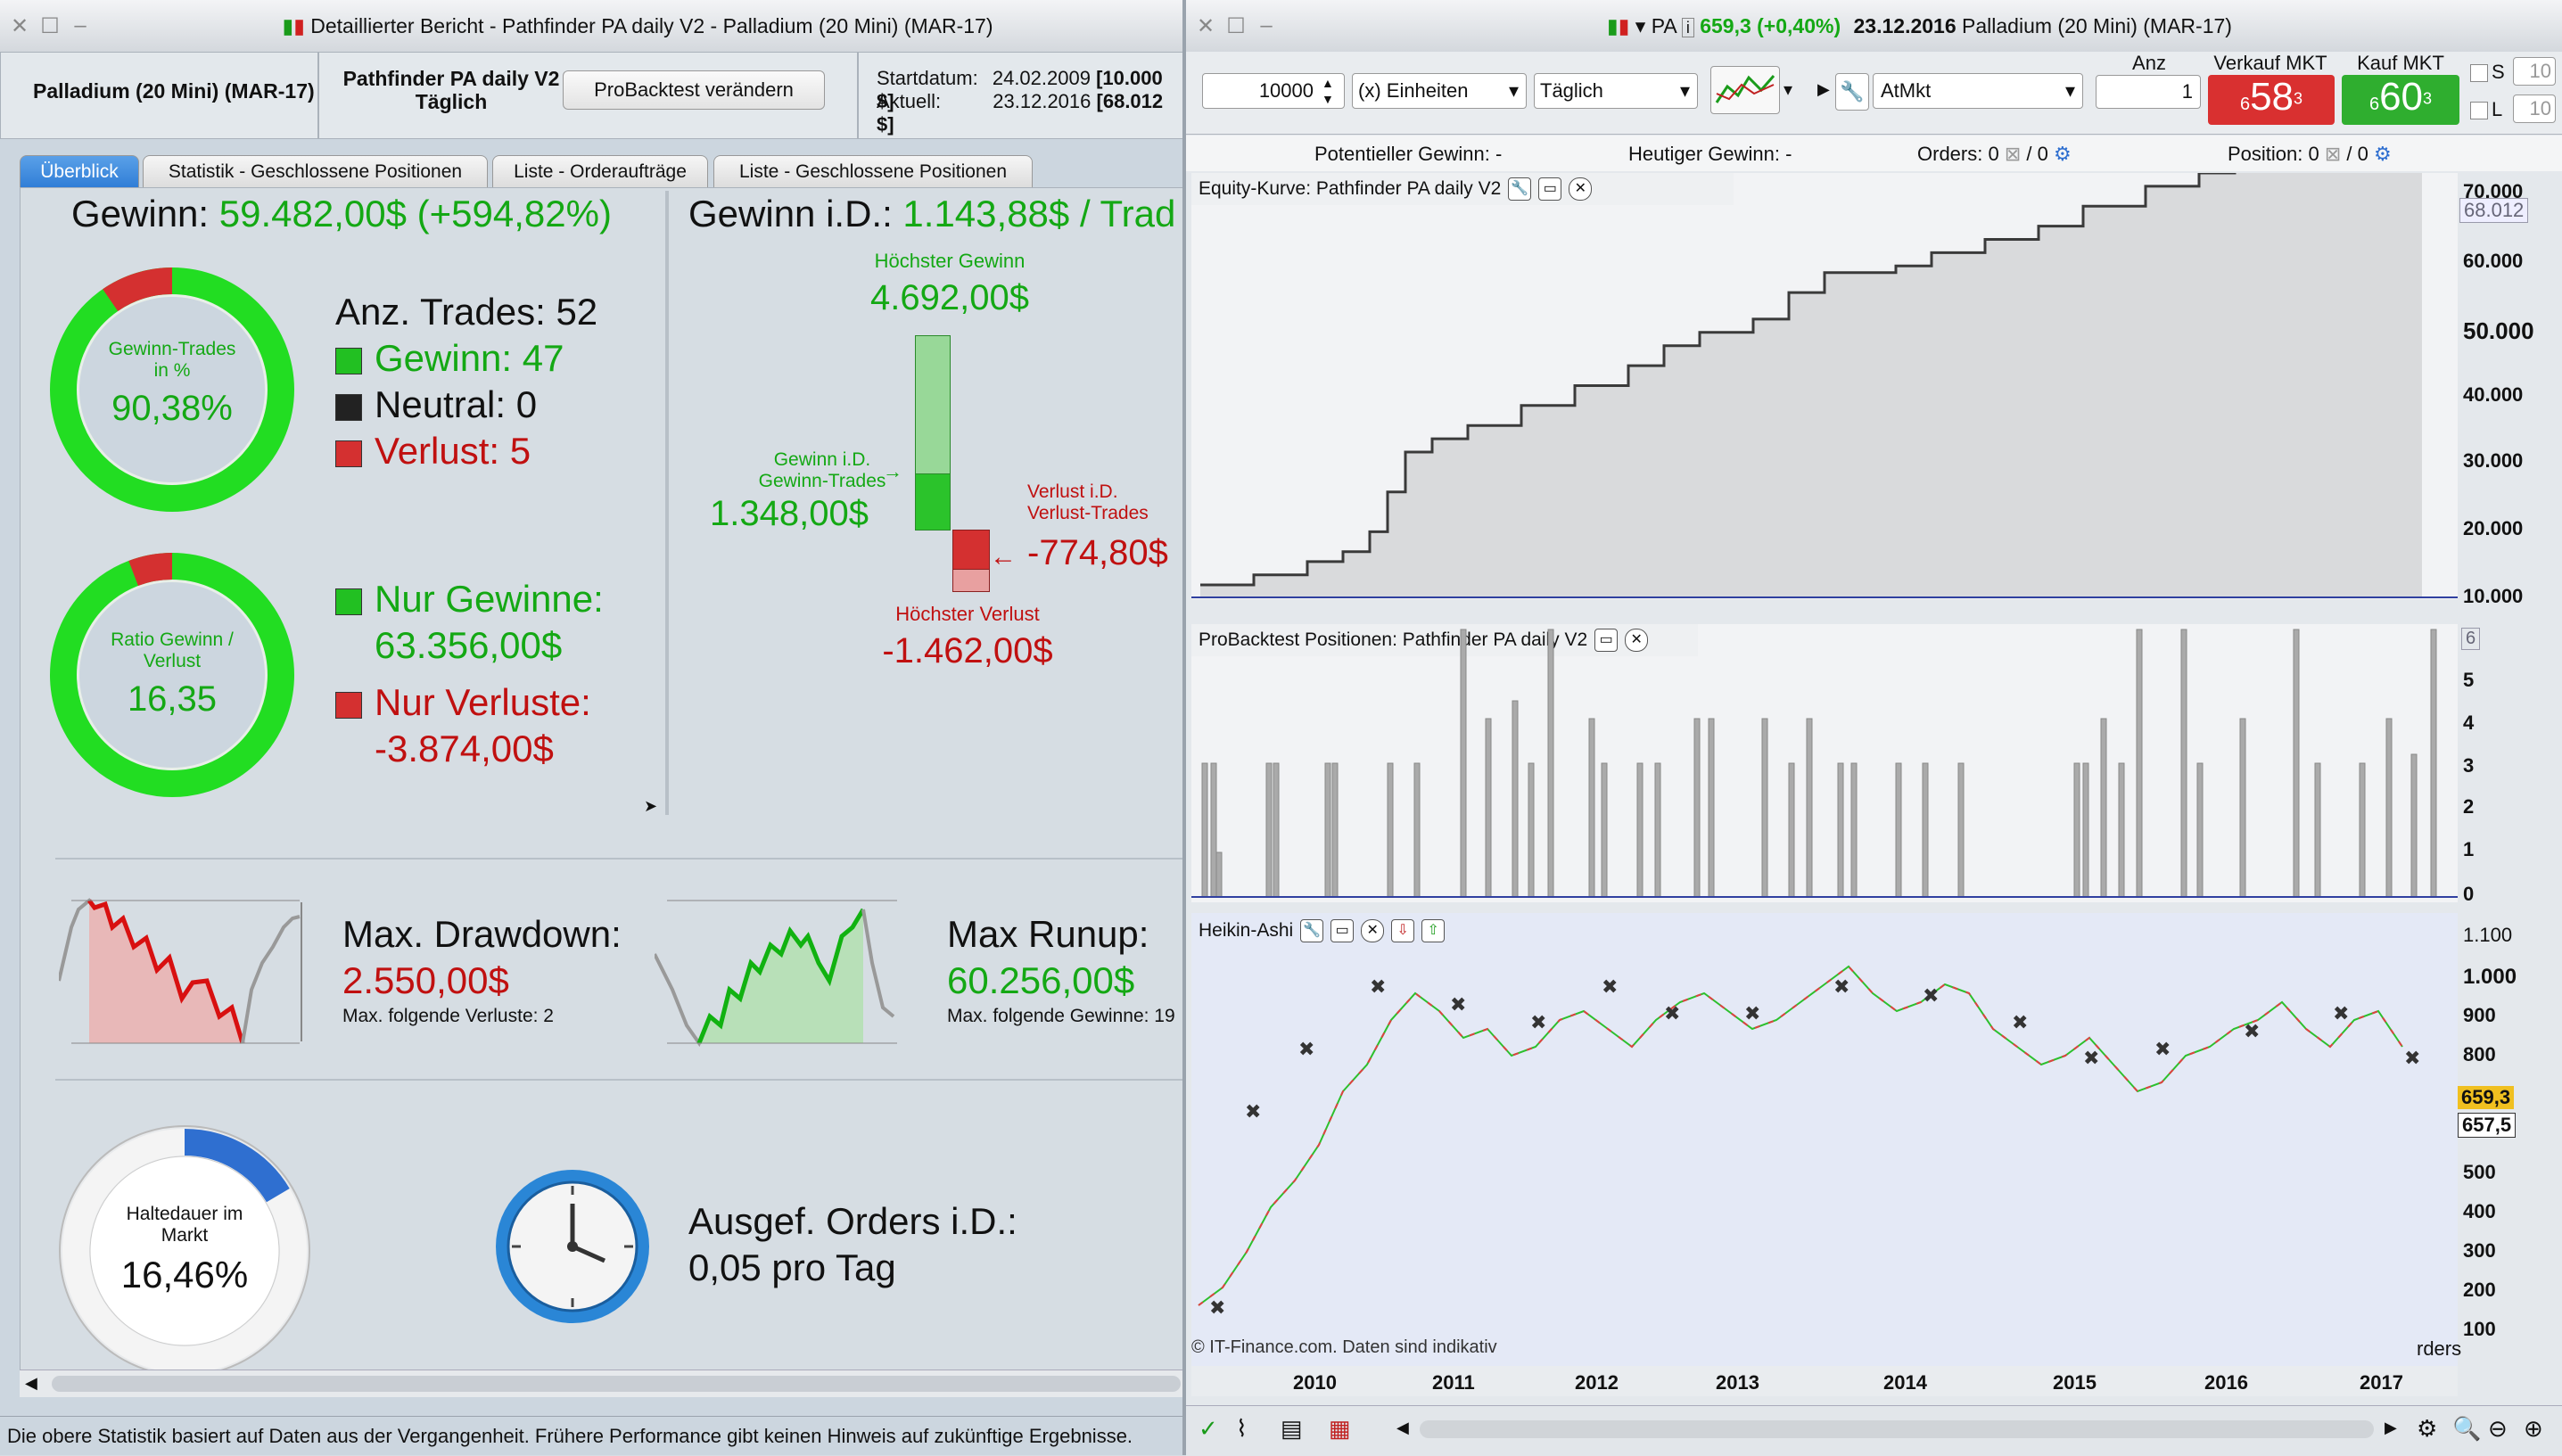 Image resolution: width=2562 pixels, height=1456 pixels. What do you see at coordinates (2400, 100) in the screenshot?
I see `buy-button: 6603` at bounding box center [2400, 100].